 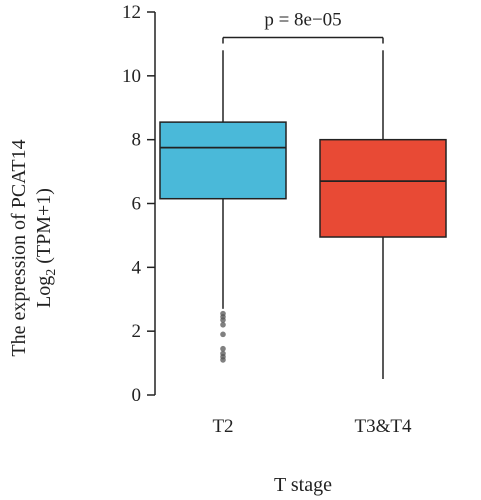 I want to click on y-tick-label: 4, so click(x=137, y=267).